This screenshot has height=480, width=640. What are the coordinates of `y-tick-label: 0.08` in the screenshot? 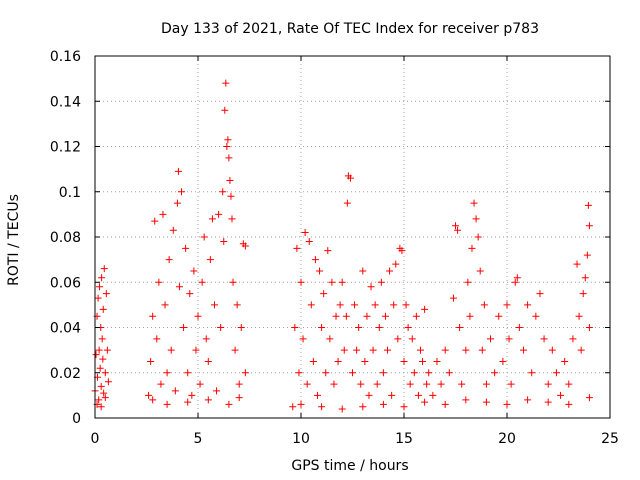 It's located at (65, 238).